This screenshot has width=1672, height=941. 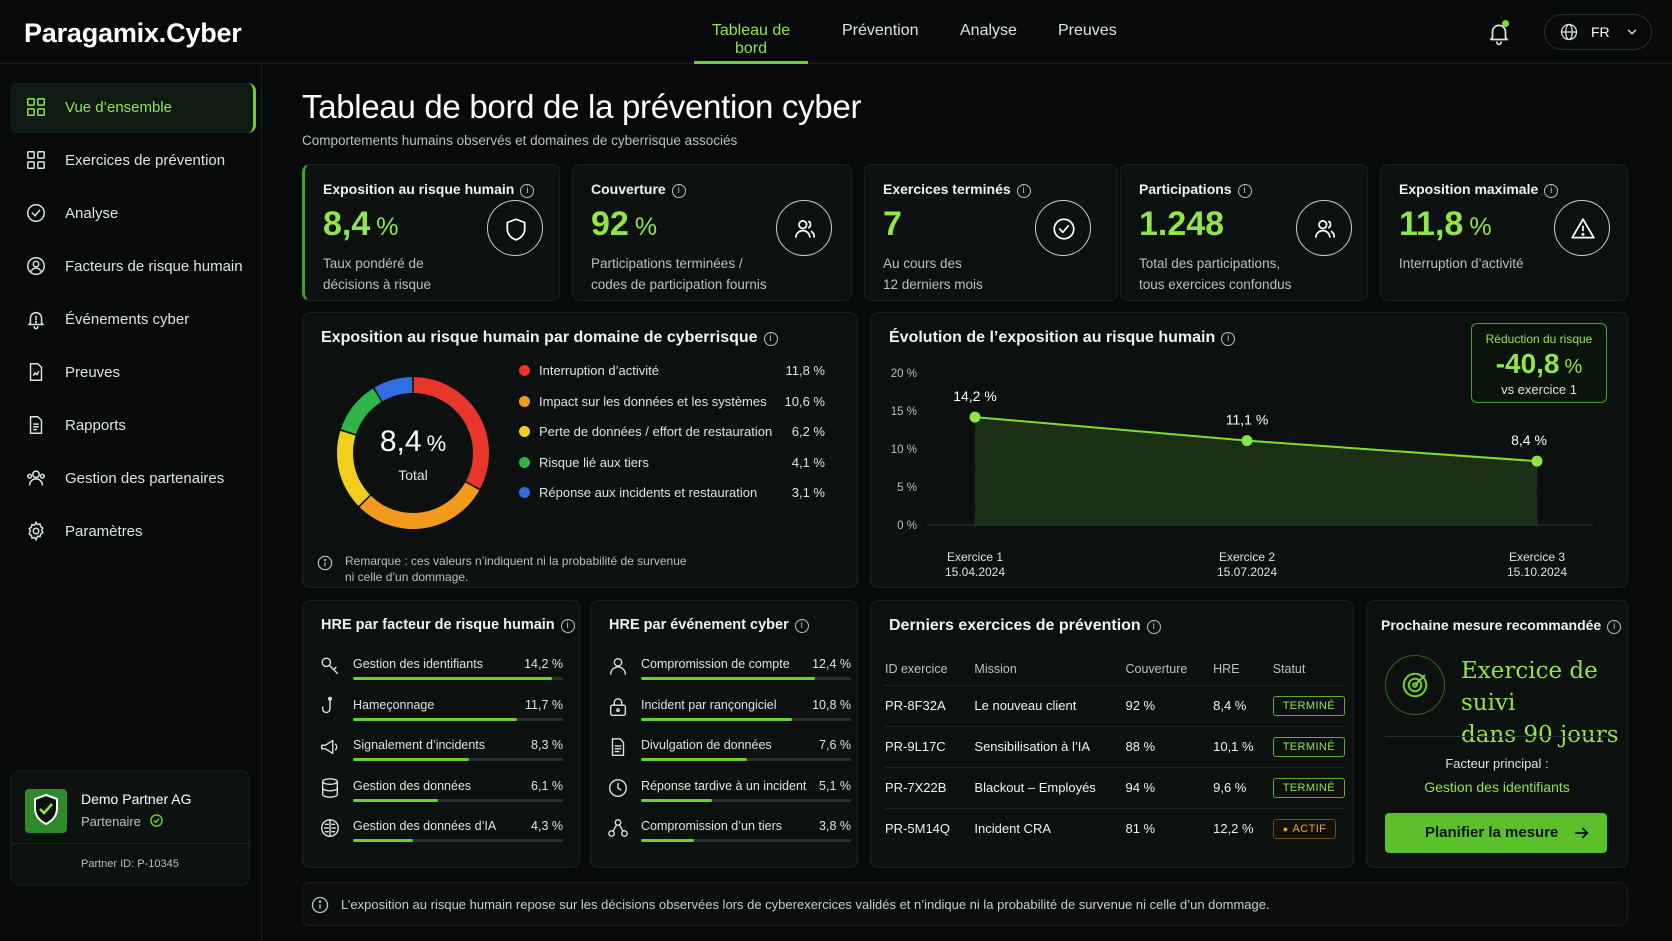 I want to click on gauge-icon, so click(x=36, y=213).